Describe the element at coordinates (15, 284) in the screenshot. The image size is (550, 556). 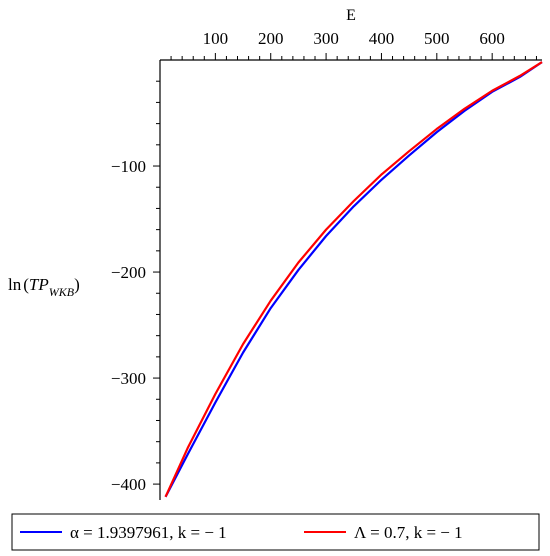
I see `y-axis-title-prefix: ln` at that location.